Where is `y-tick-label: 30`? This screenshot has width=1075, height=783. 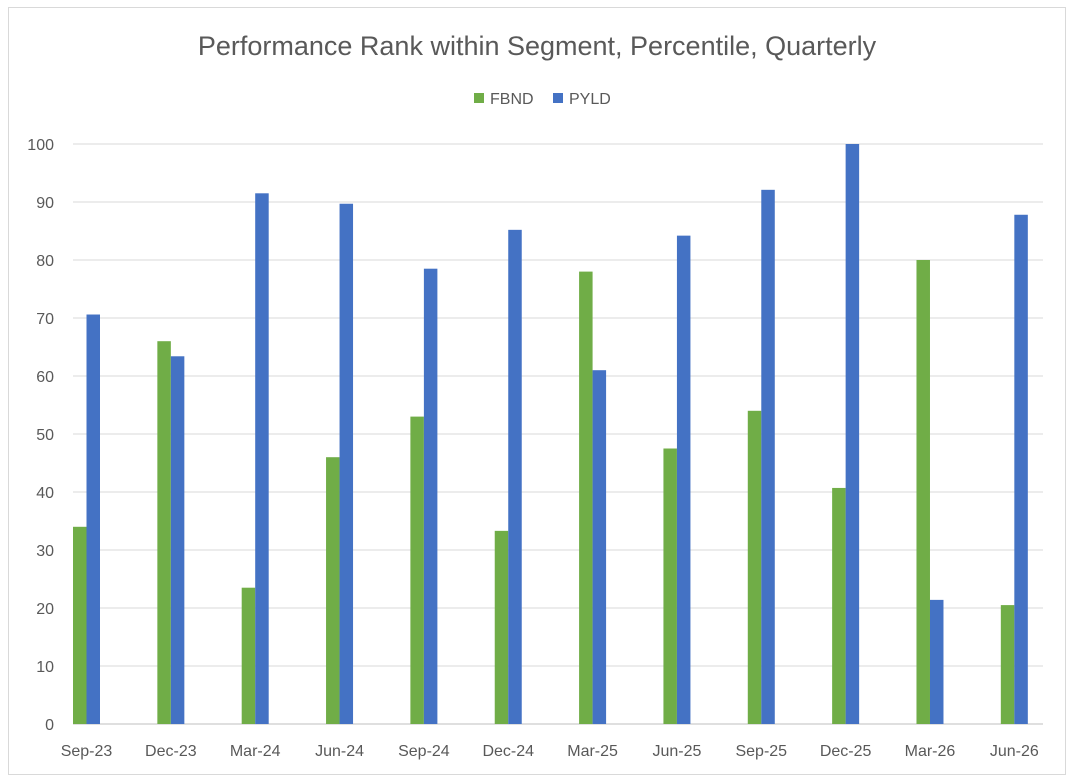 y-tick-label: 30 is located at coordinates (45, 551).